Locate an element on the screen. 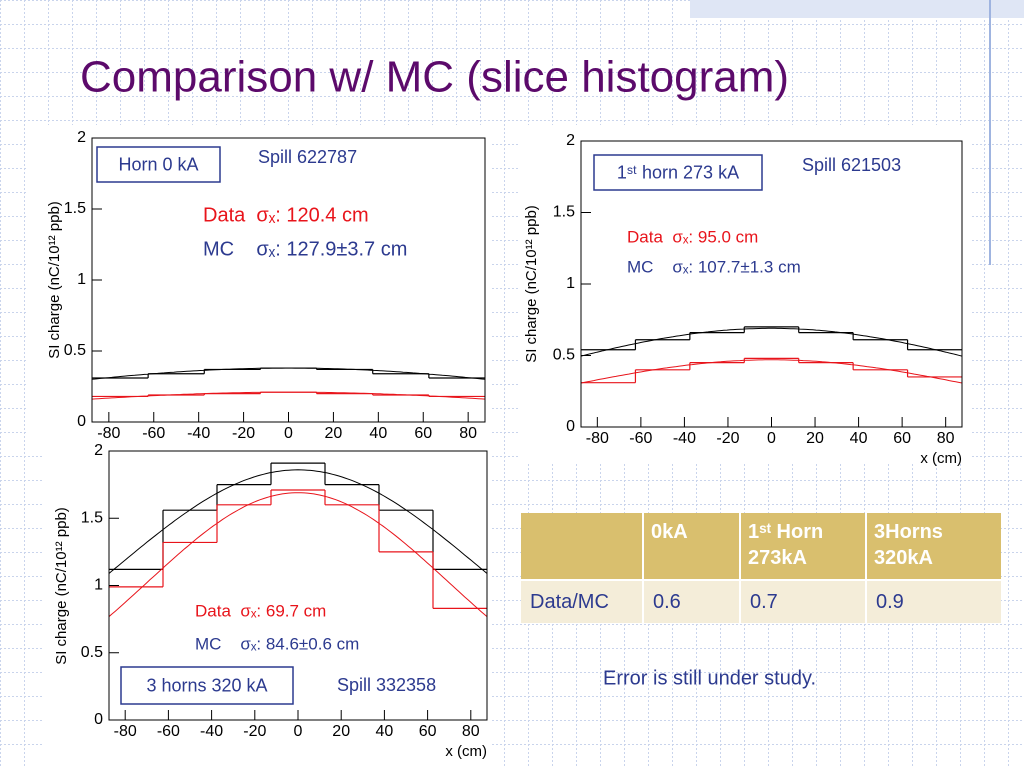 This screenshot has height=773, width=1024. spill-label: Spill 332358 is located at coordinates (386, 685).